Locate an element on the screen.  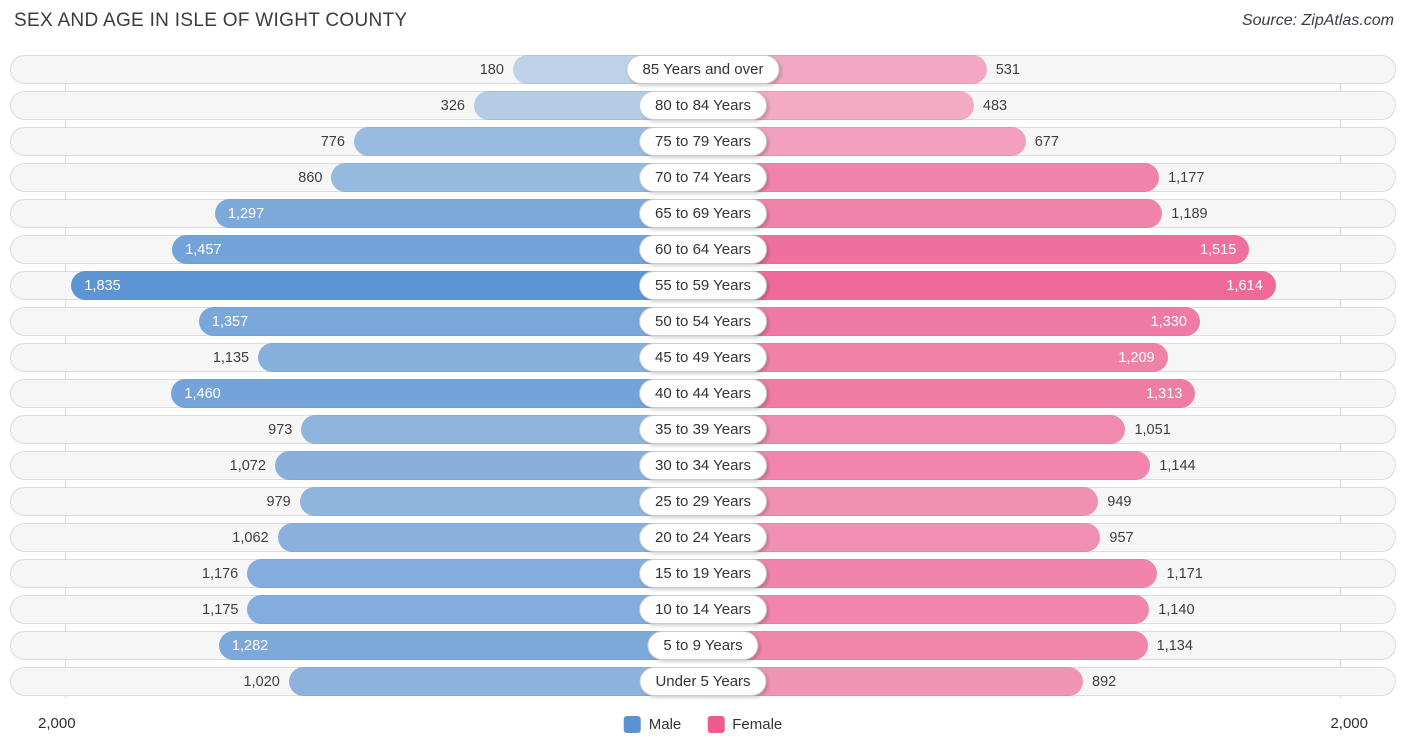
male-half: 326 is located at coordinates (356, 105).